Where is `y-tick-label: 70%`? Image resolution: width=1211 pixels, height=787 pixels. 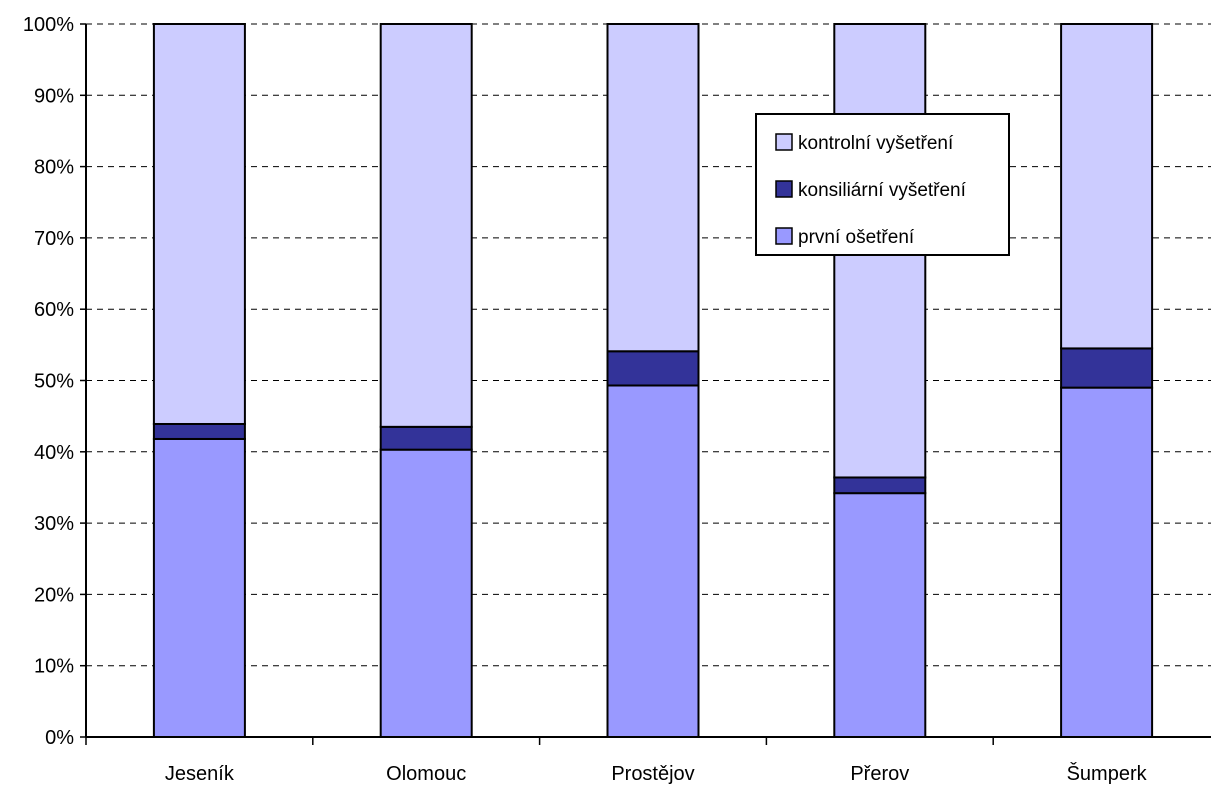
y-tick-label: 70% is located at coordinates (54, 239).